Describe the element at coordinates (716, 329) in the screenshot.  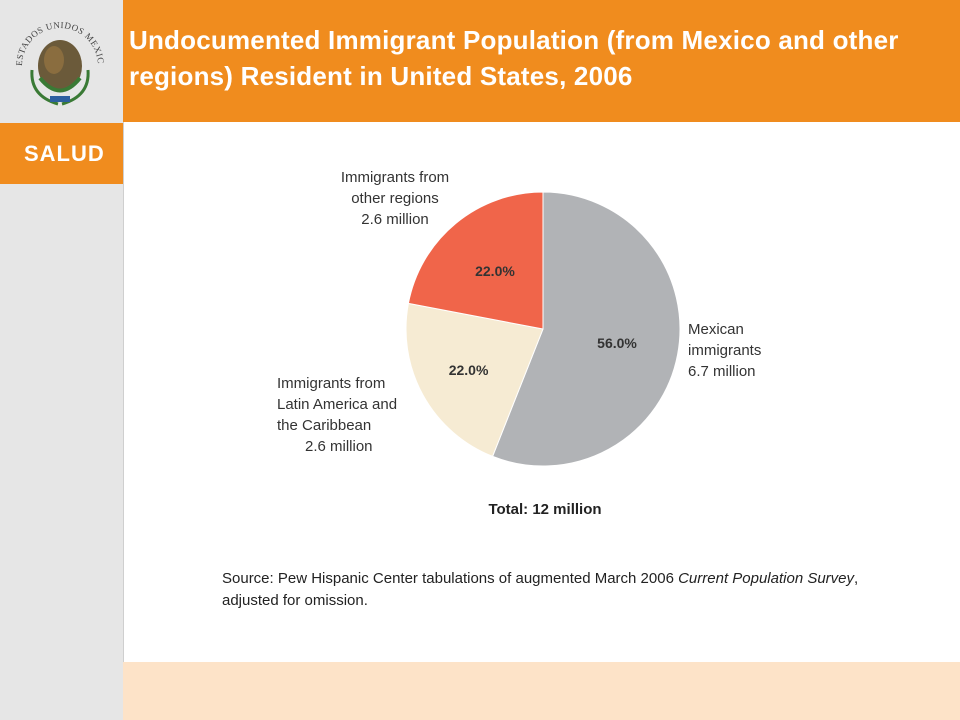
I see `slice-label-mexican-line: Mexican` at that location.